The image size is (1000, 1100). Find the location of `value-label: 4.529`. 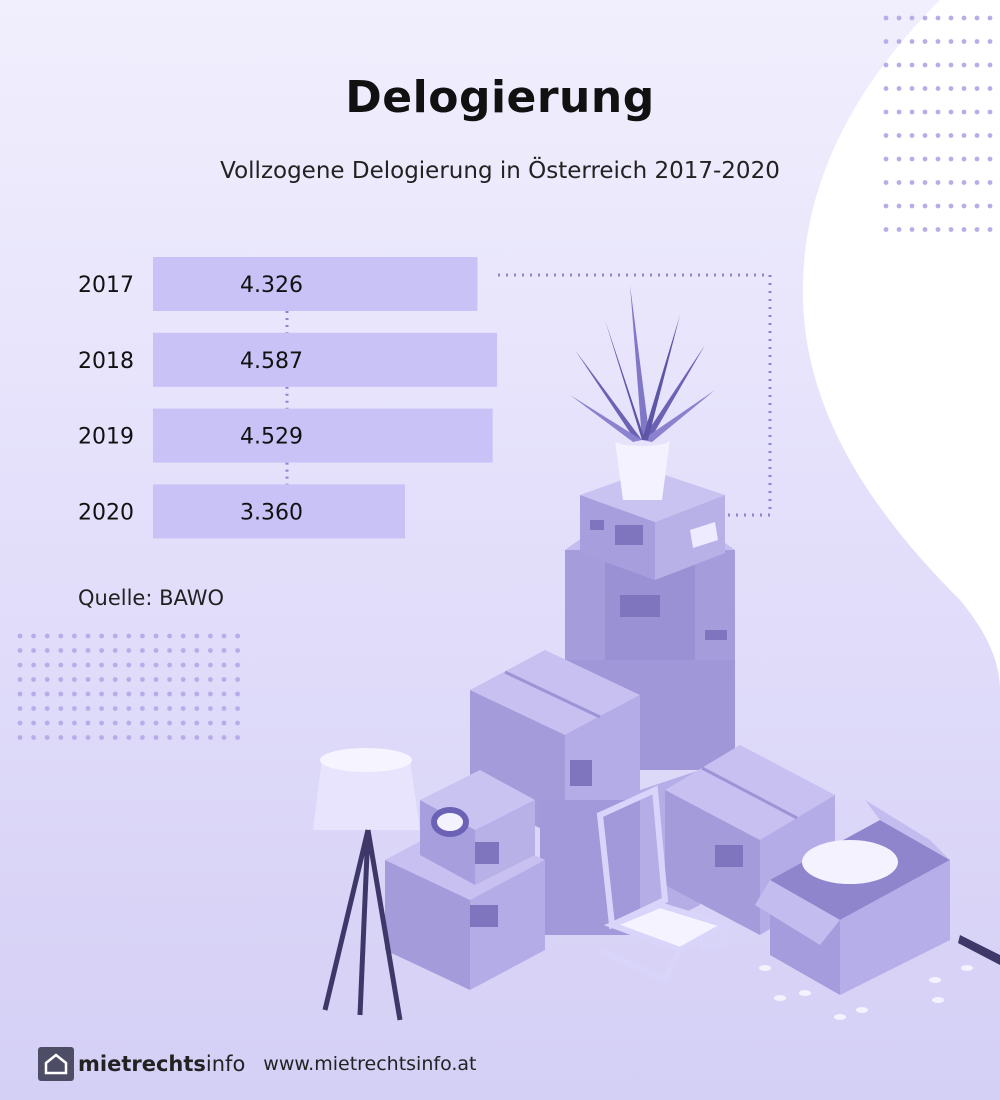

value-label: 4.529 is located at coordinates (271, 437).